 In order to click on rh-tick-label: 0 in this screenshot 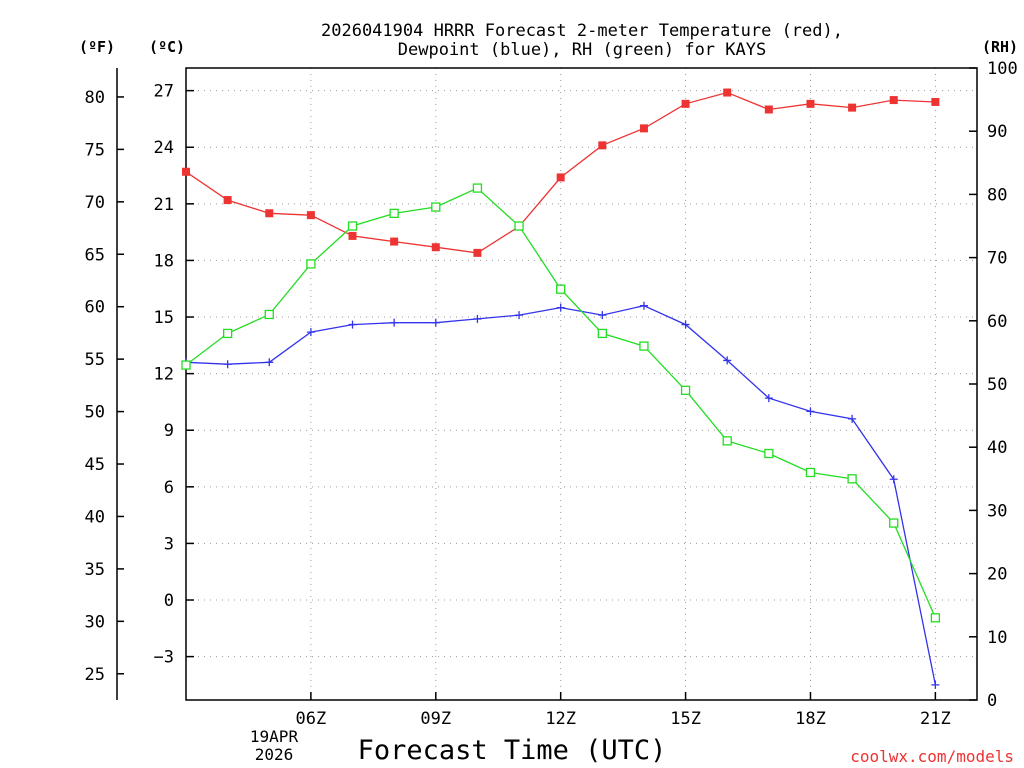, I will do `click(992, 701)`.